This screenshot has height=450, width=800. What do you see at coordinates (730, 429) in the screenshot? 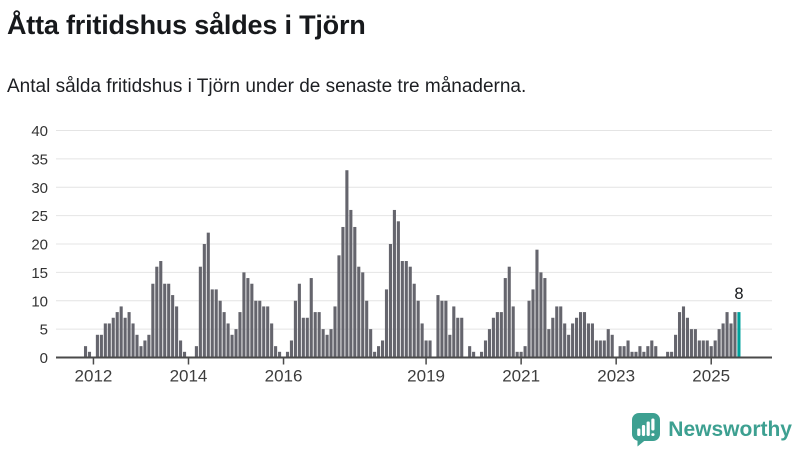
I see `brand-name: Newsworthy` at bounding box center [730, 429].